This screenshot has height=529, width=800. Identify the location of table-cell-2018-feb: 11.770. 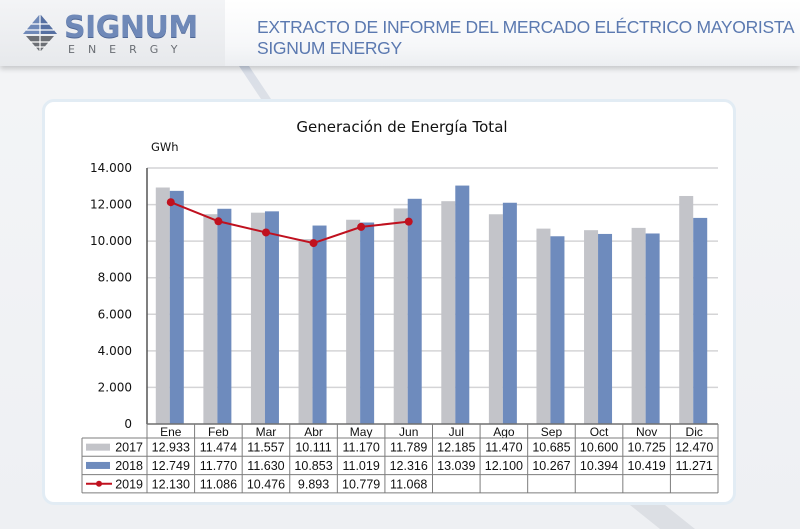
(218, 466).